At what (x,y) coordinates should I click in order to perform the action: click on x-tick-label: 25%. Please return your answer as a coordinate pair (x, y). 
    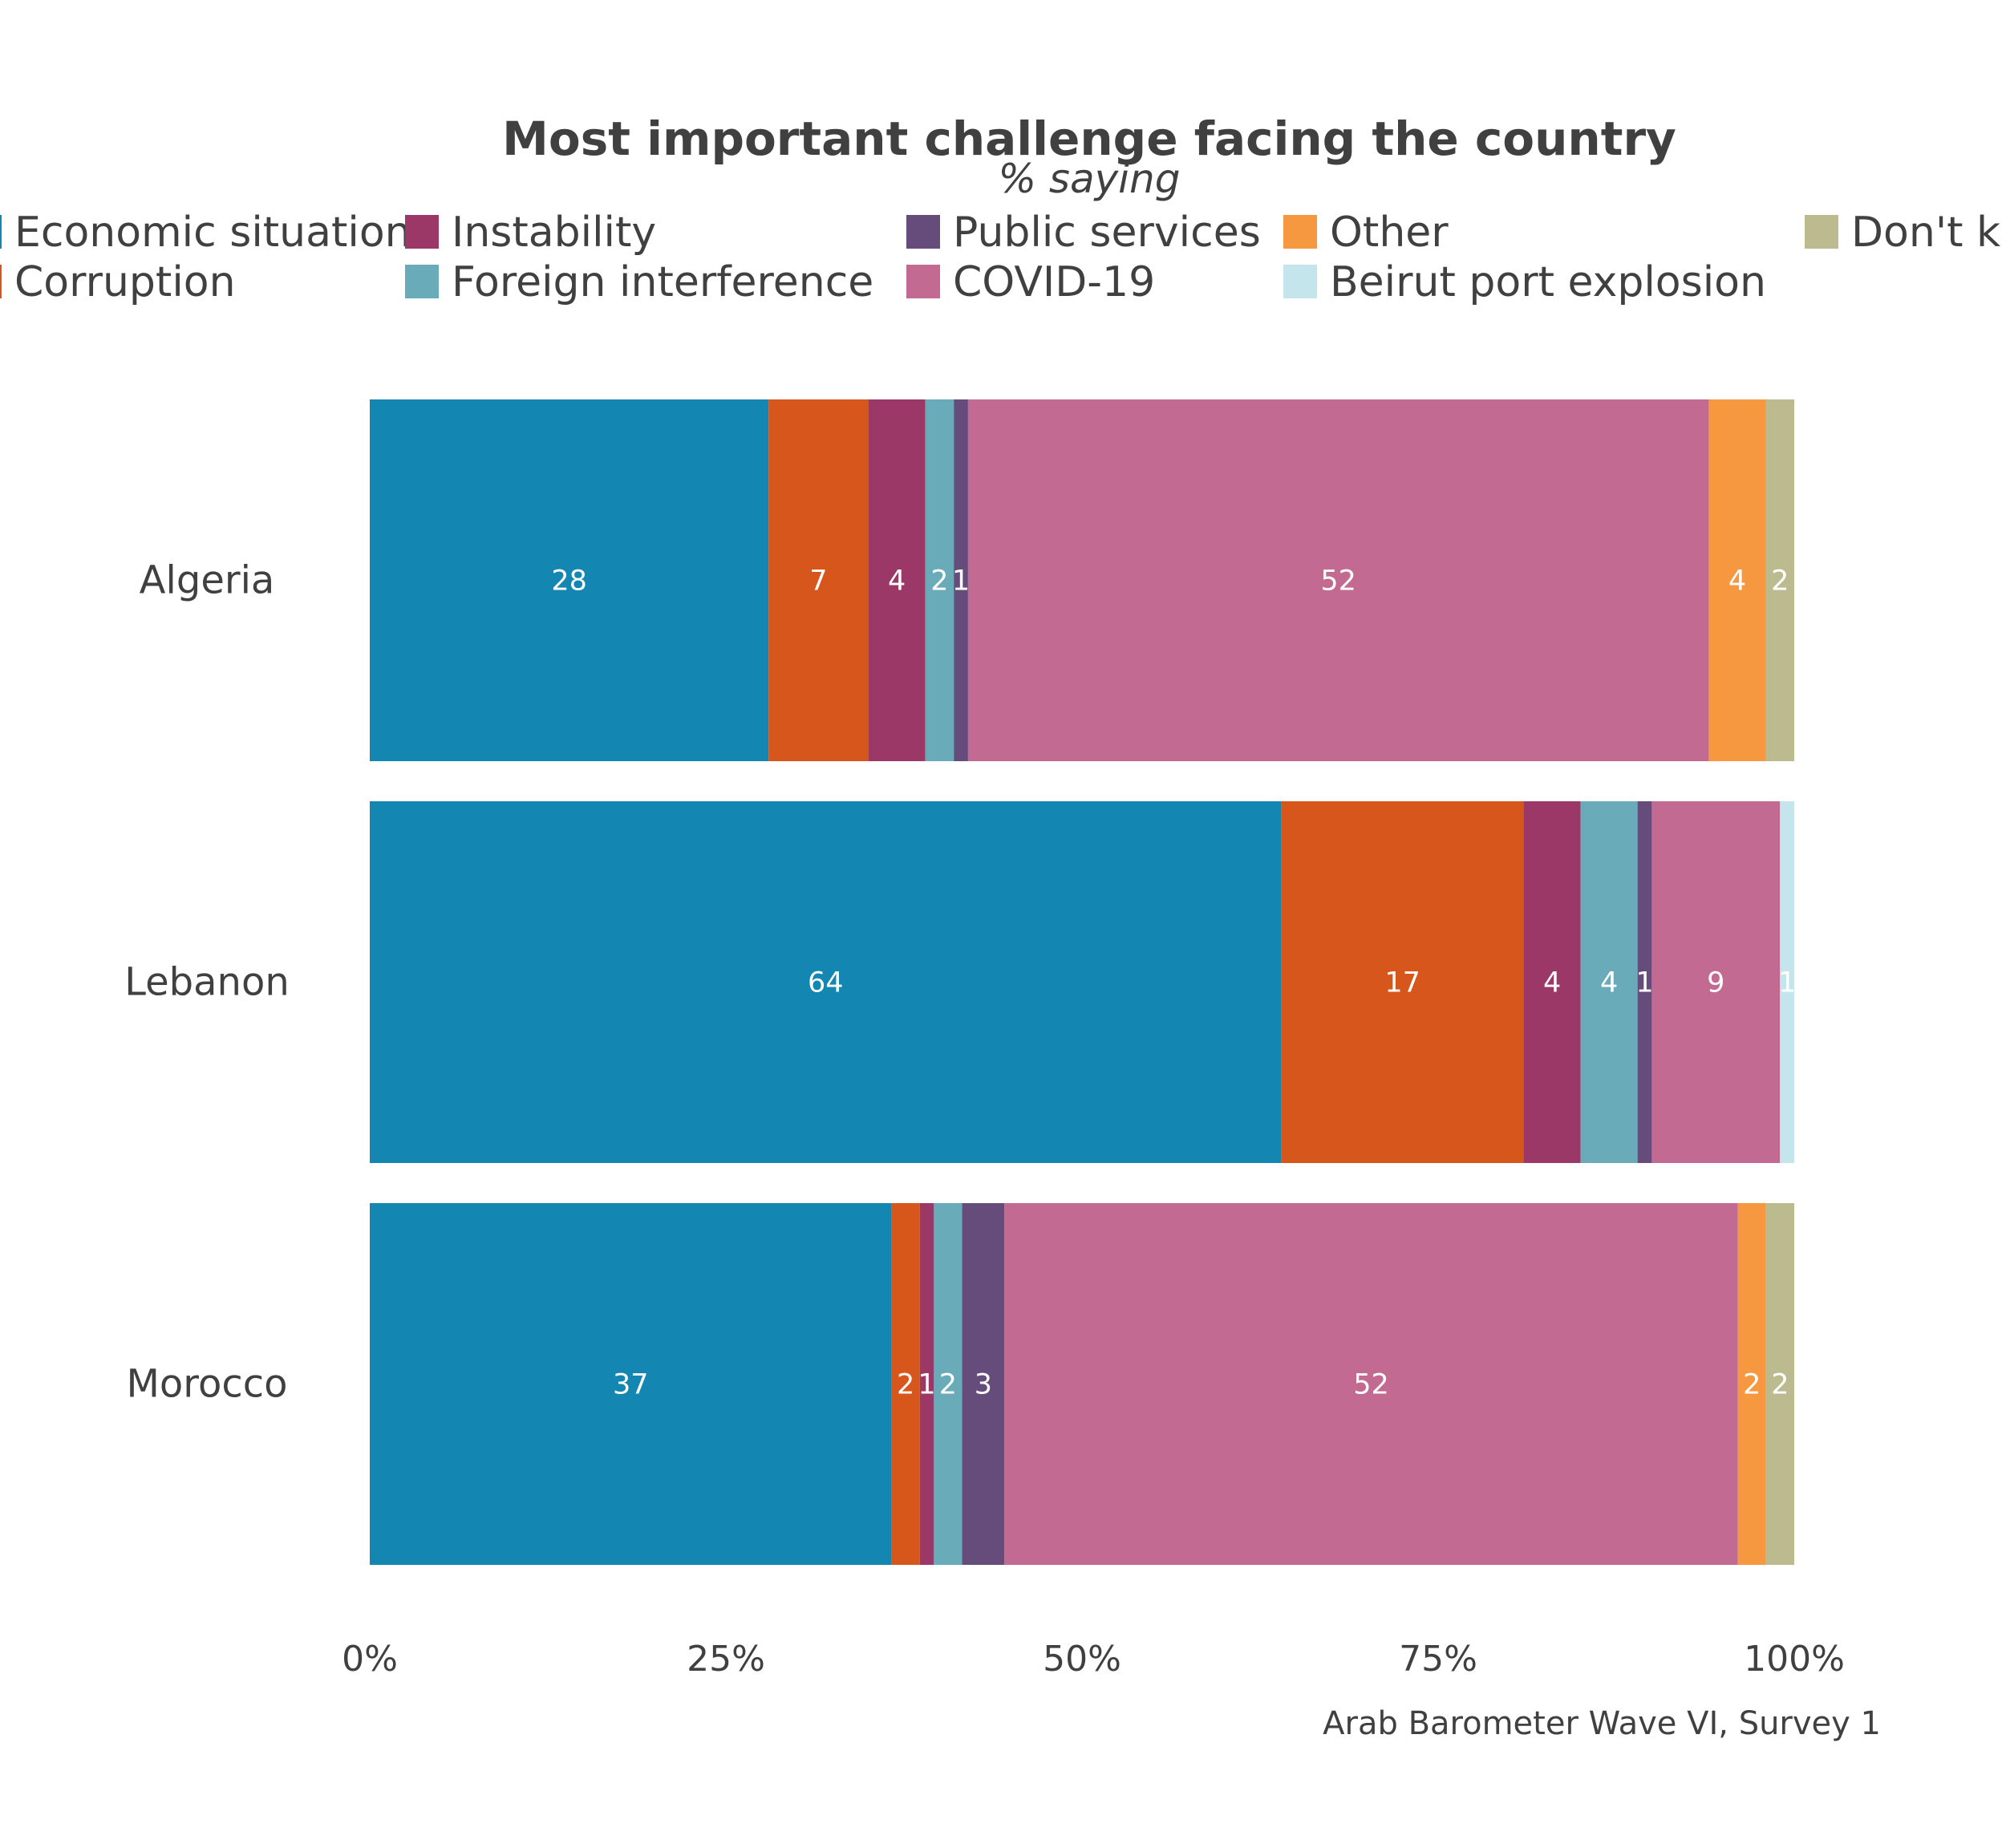
    Looking at the image, I should click on (726, 1659).